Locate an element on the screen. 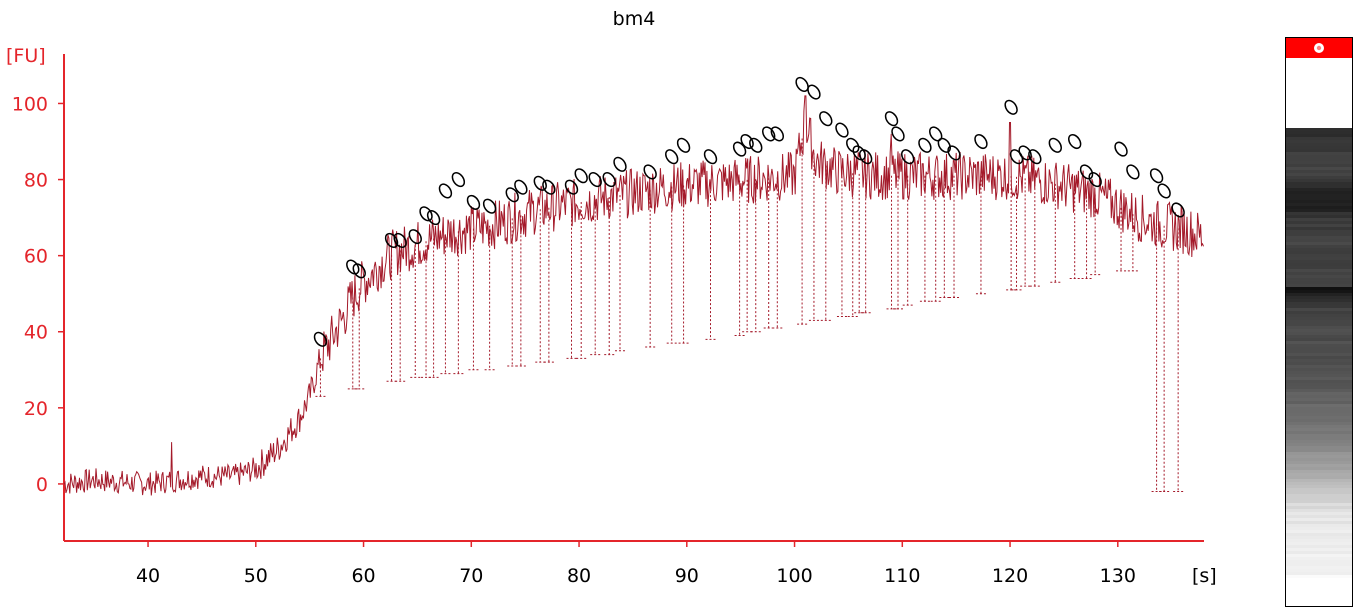 The width and height of the screenshot is (1355, 609). y-tick-label: 80 is located at coordinates (36, 181).